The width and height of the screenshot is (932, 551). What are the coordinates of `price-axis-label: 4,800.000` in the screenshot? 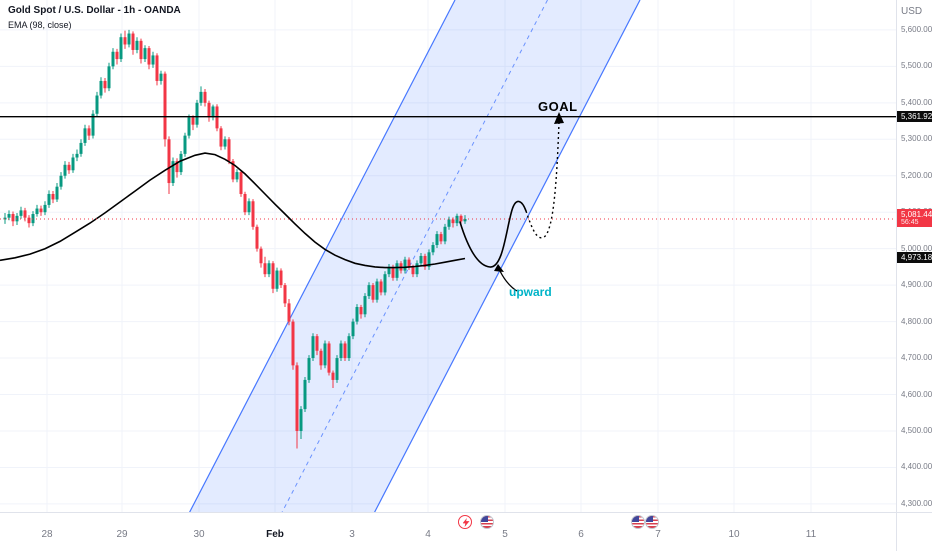 It's located at (916, 321).